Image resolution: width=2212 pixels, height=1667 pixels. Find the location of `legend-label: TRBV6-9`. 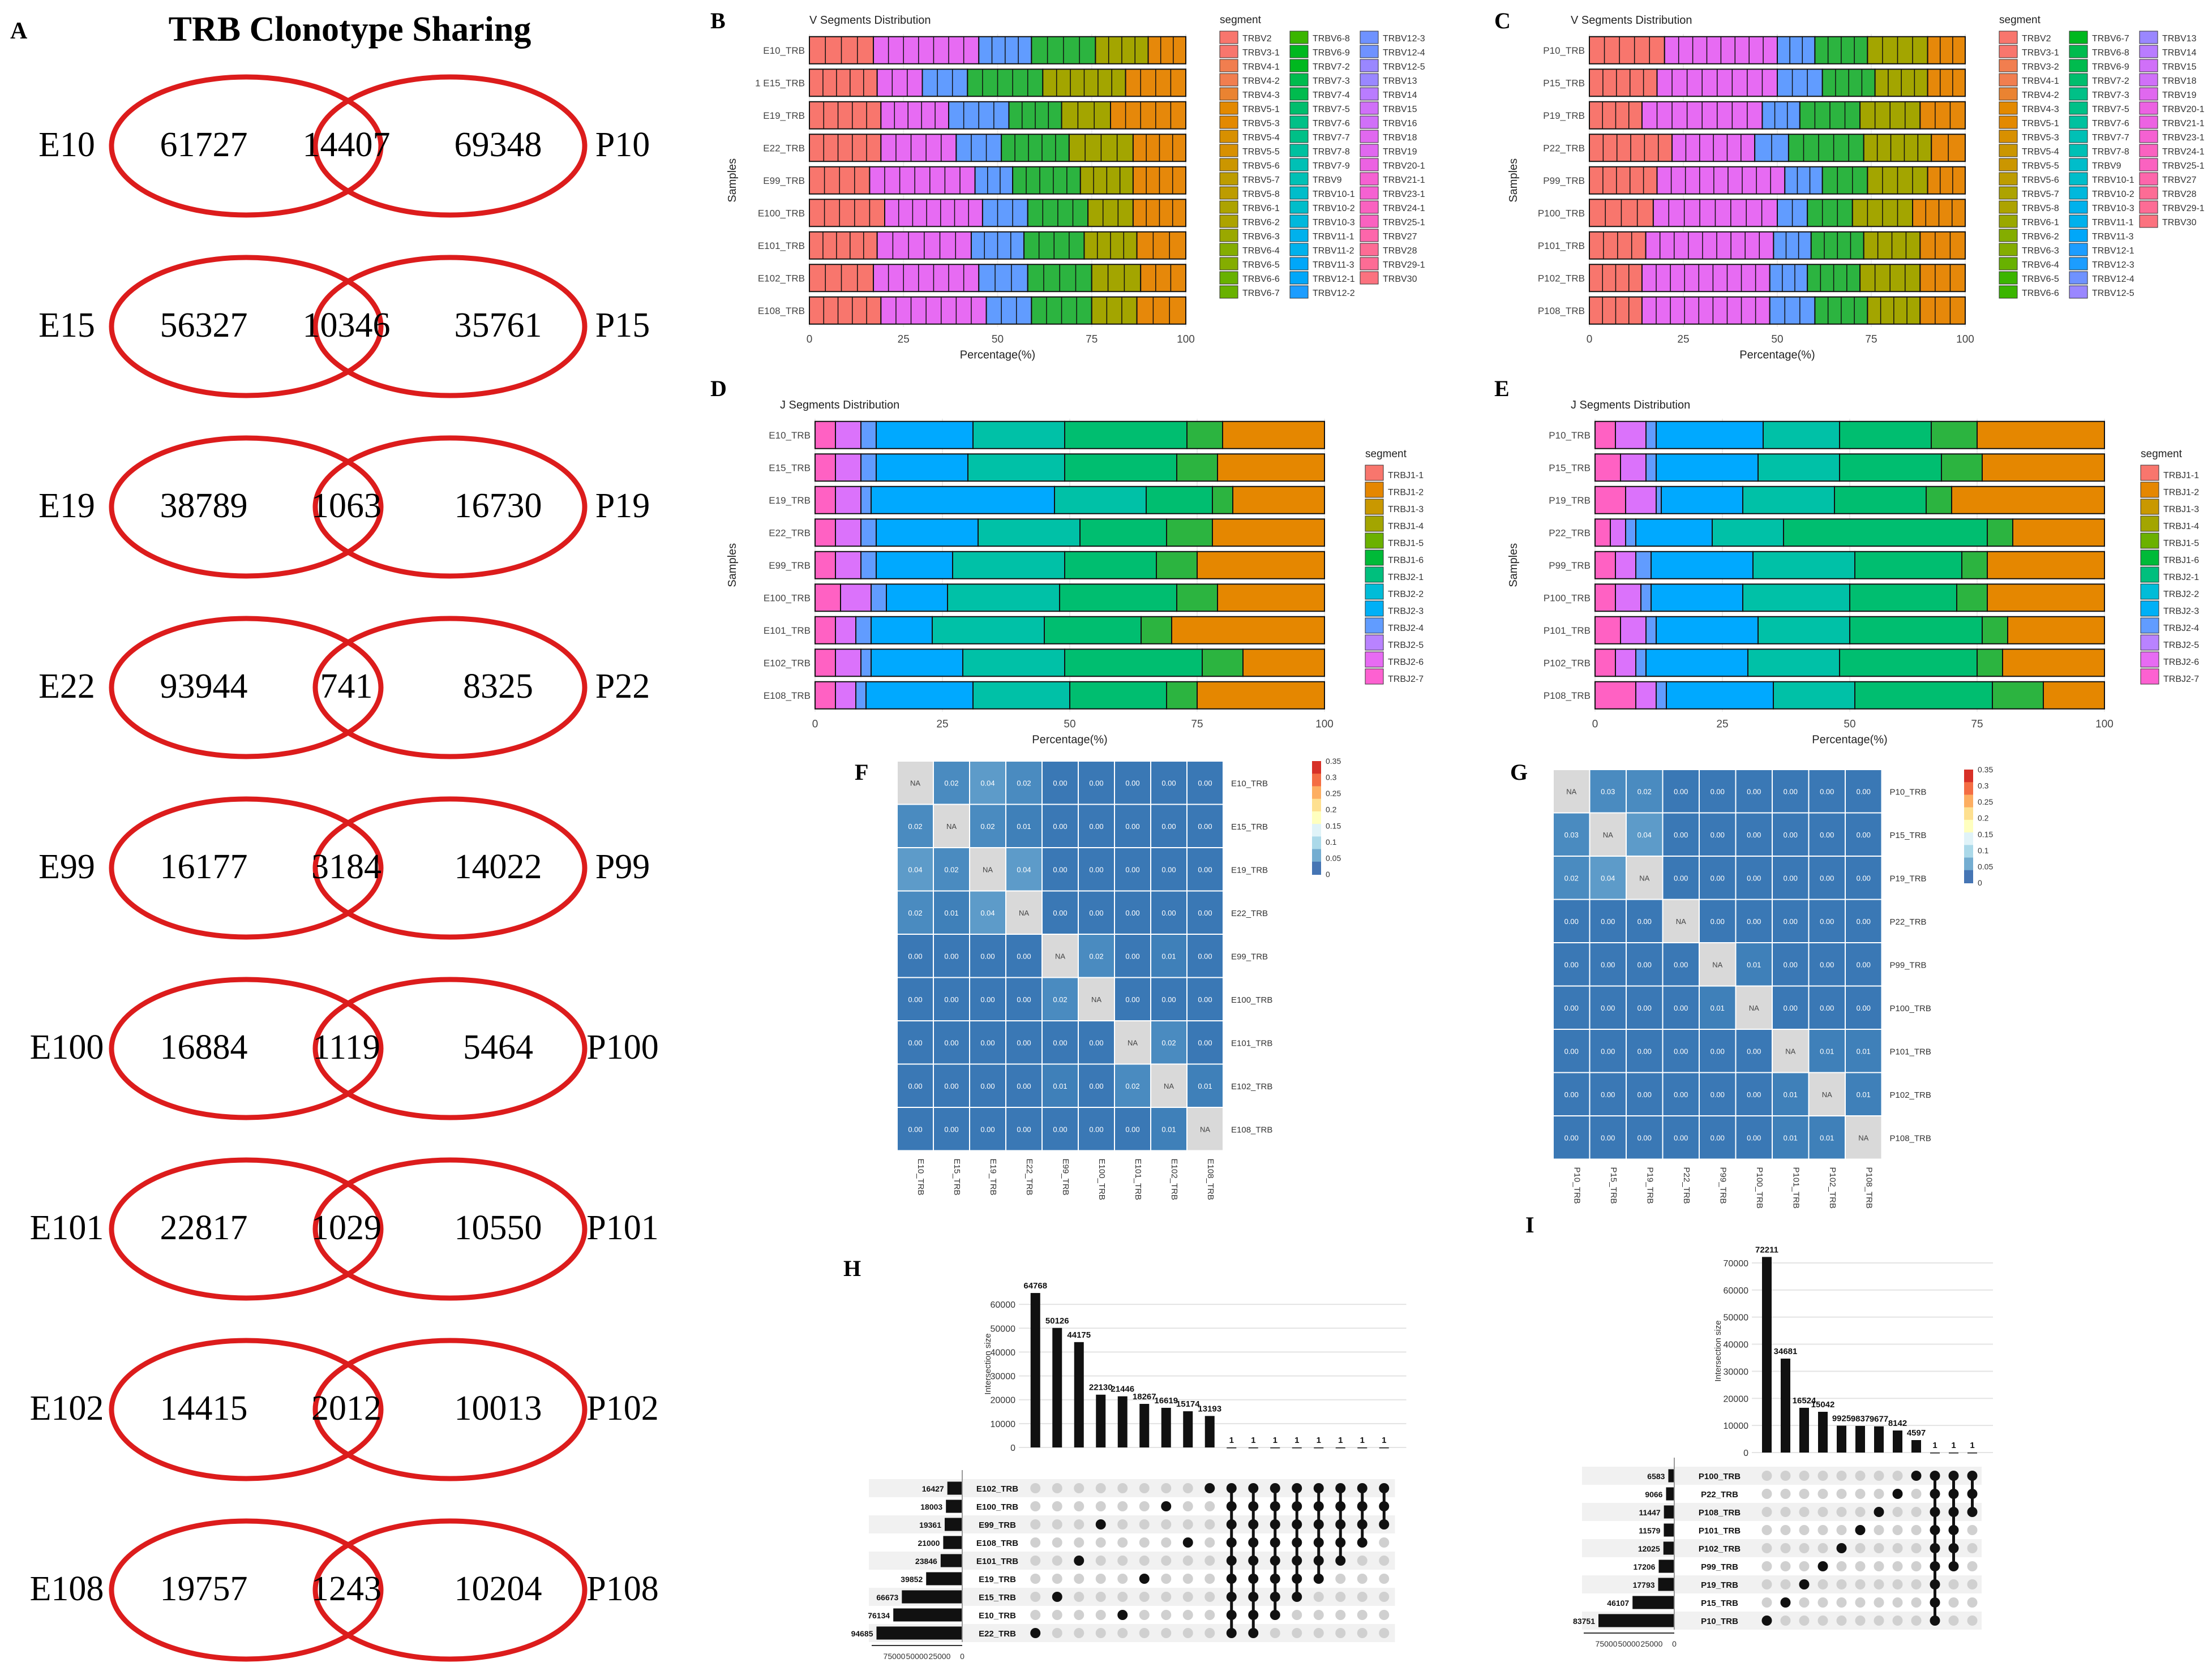

legend-label: TRBV6-9 is located at coordinates (1332, 53).